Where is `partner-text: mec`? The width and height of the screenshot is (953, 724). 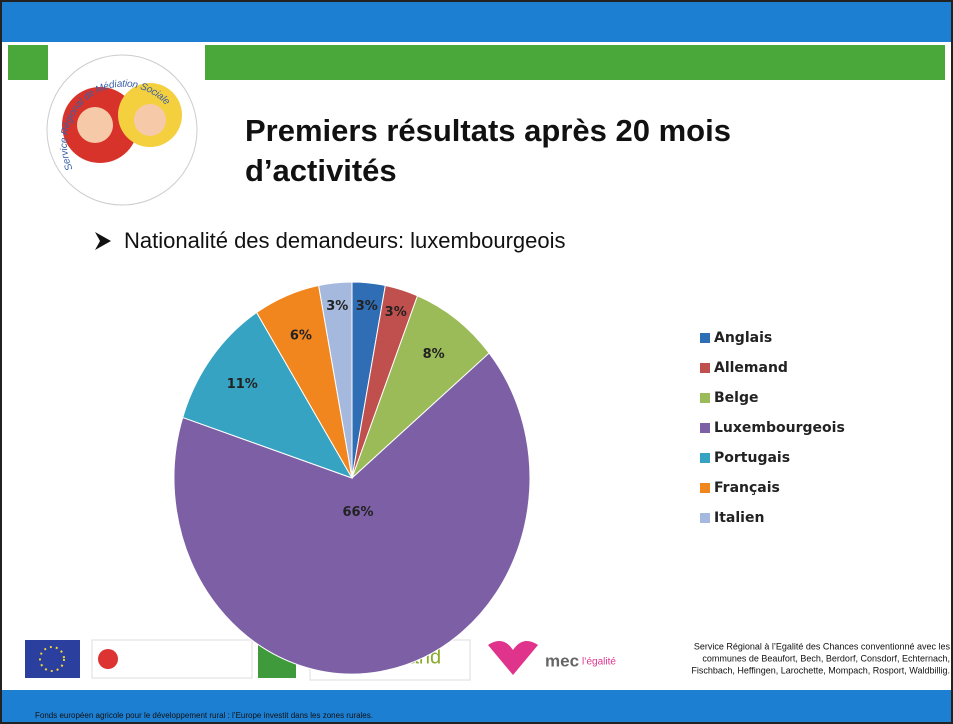 partner-text: mec is located at coordinates (562, 660).